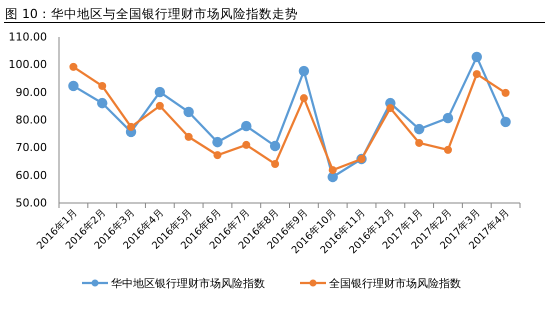 The width and height of the screenshot is (552, 328). Describe the element at coordinates (151, 13) in the screenshot. I see `chart-title: 图 10：华中地区与全国银行理财市场风险指数走势` at that location.